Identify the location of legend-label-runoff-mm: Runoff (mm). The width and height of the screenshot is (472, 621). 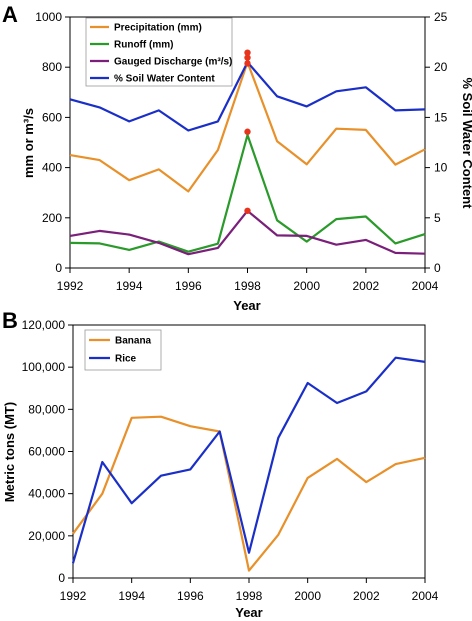
(143, 45).